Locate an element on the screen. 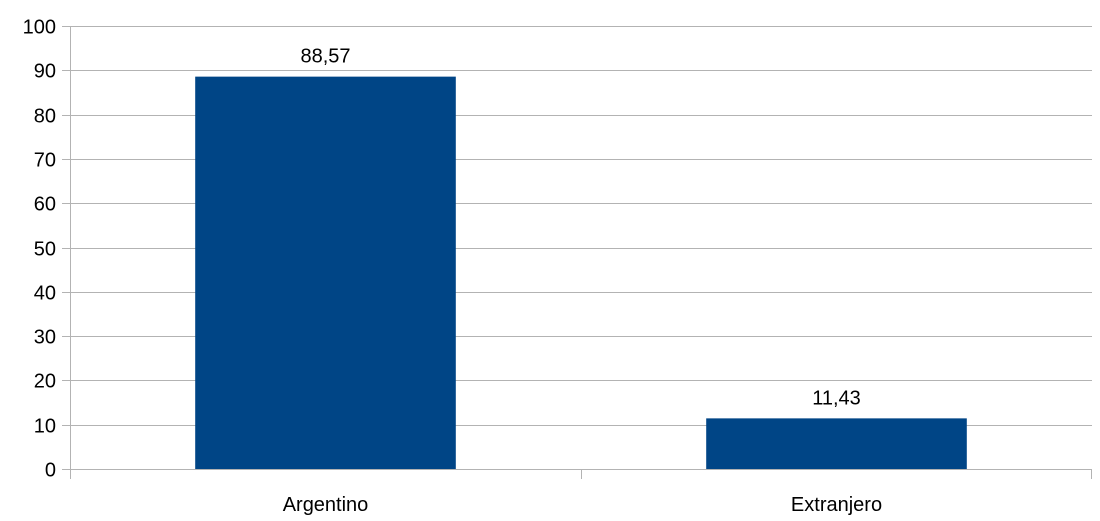  bar-extranjero is located at coordinates (836, 443).